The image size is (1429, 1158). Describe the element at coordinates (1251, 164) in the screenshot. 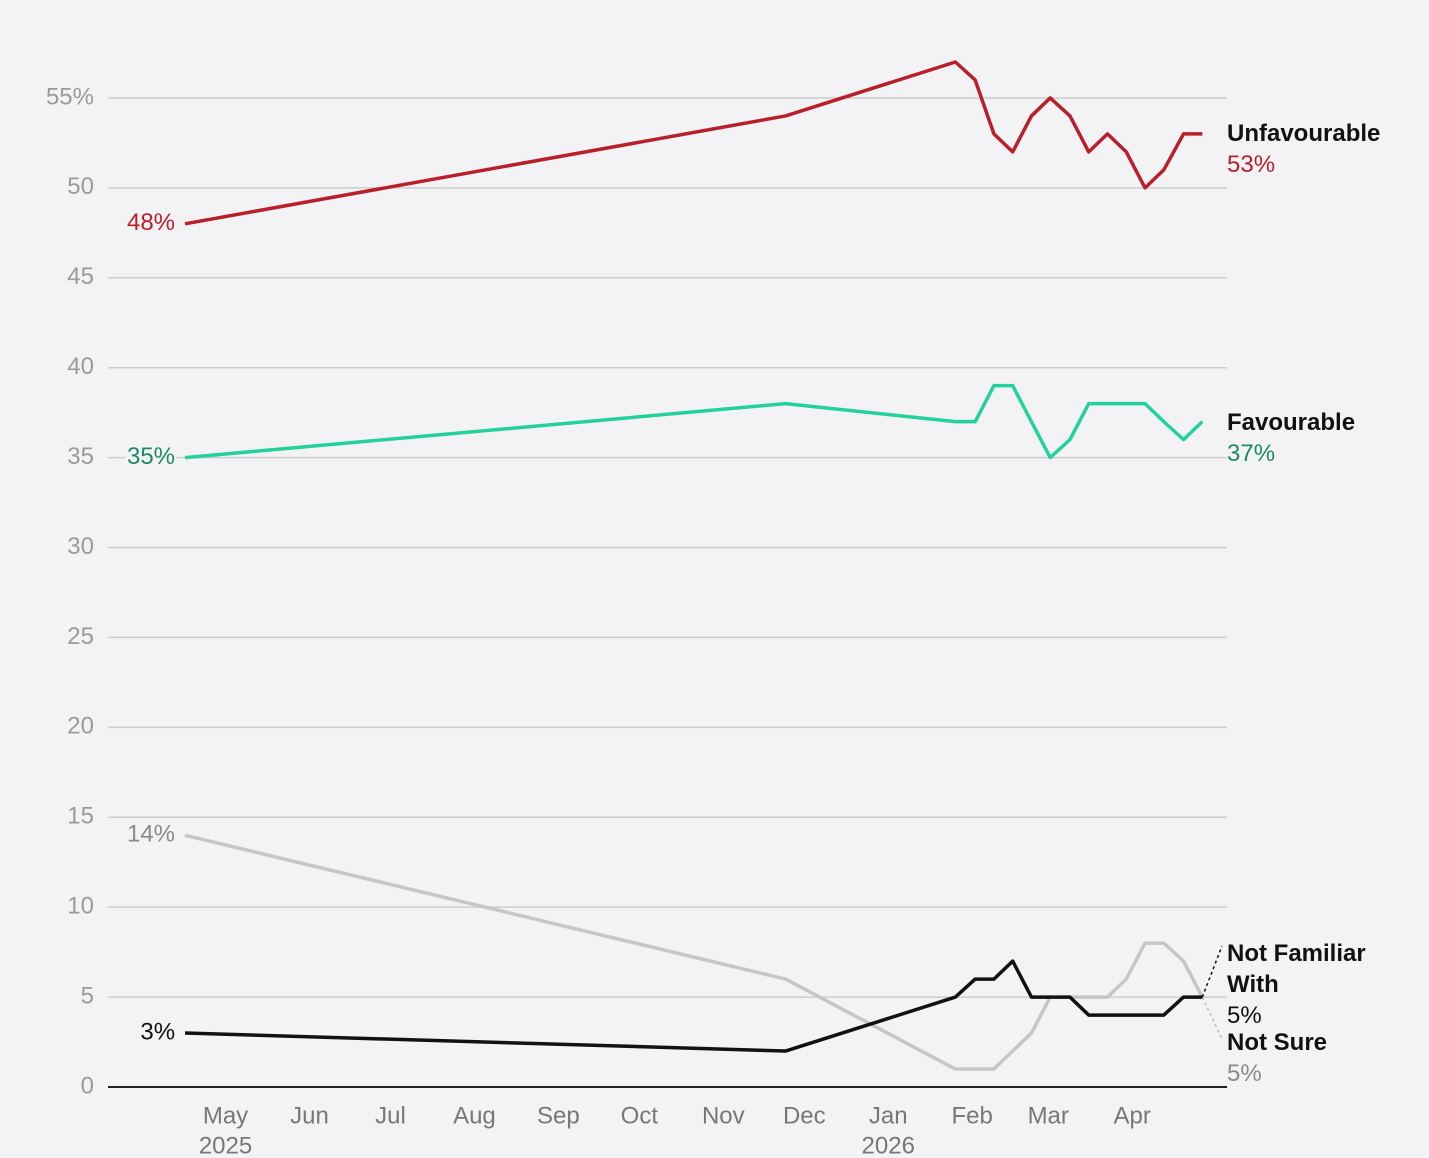

I see `end-label: 53%` at that location.